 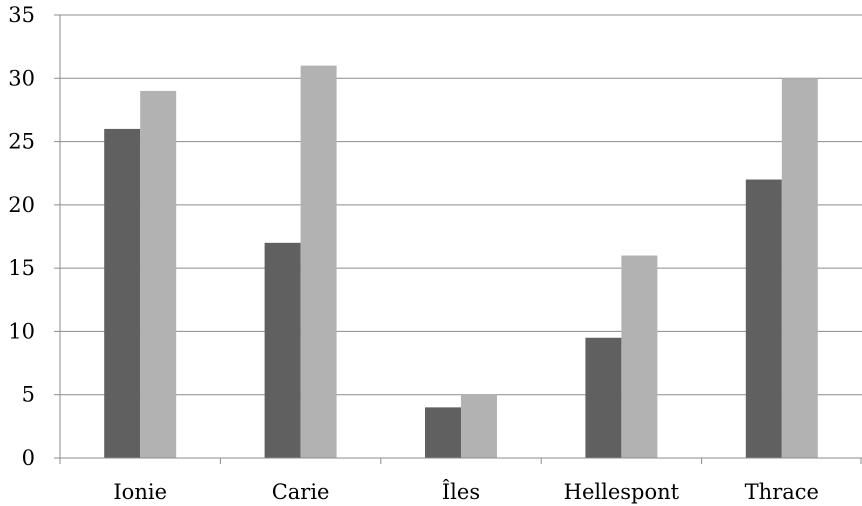 I want to click on y-tick-label: 5, so click(x=28, y=395).